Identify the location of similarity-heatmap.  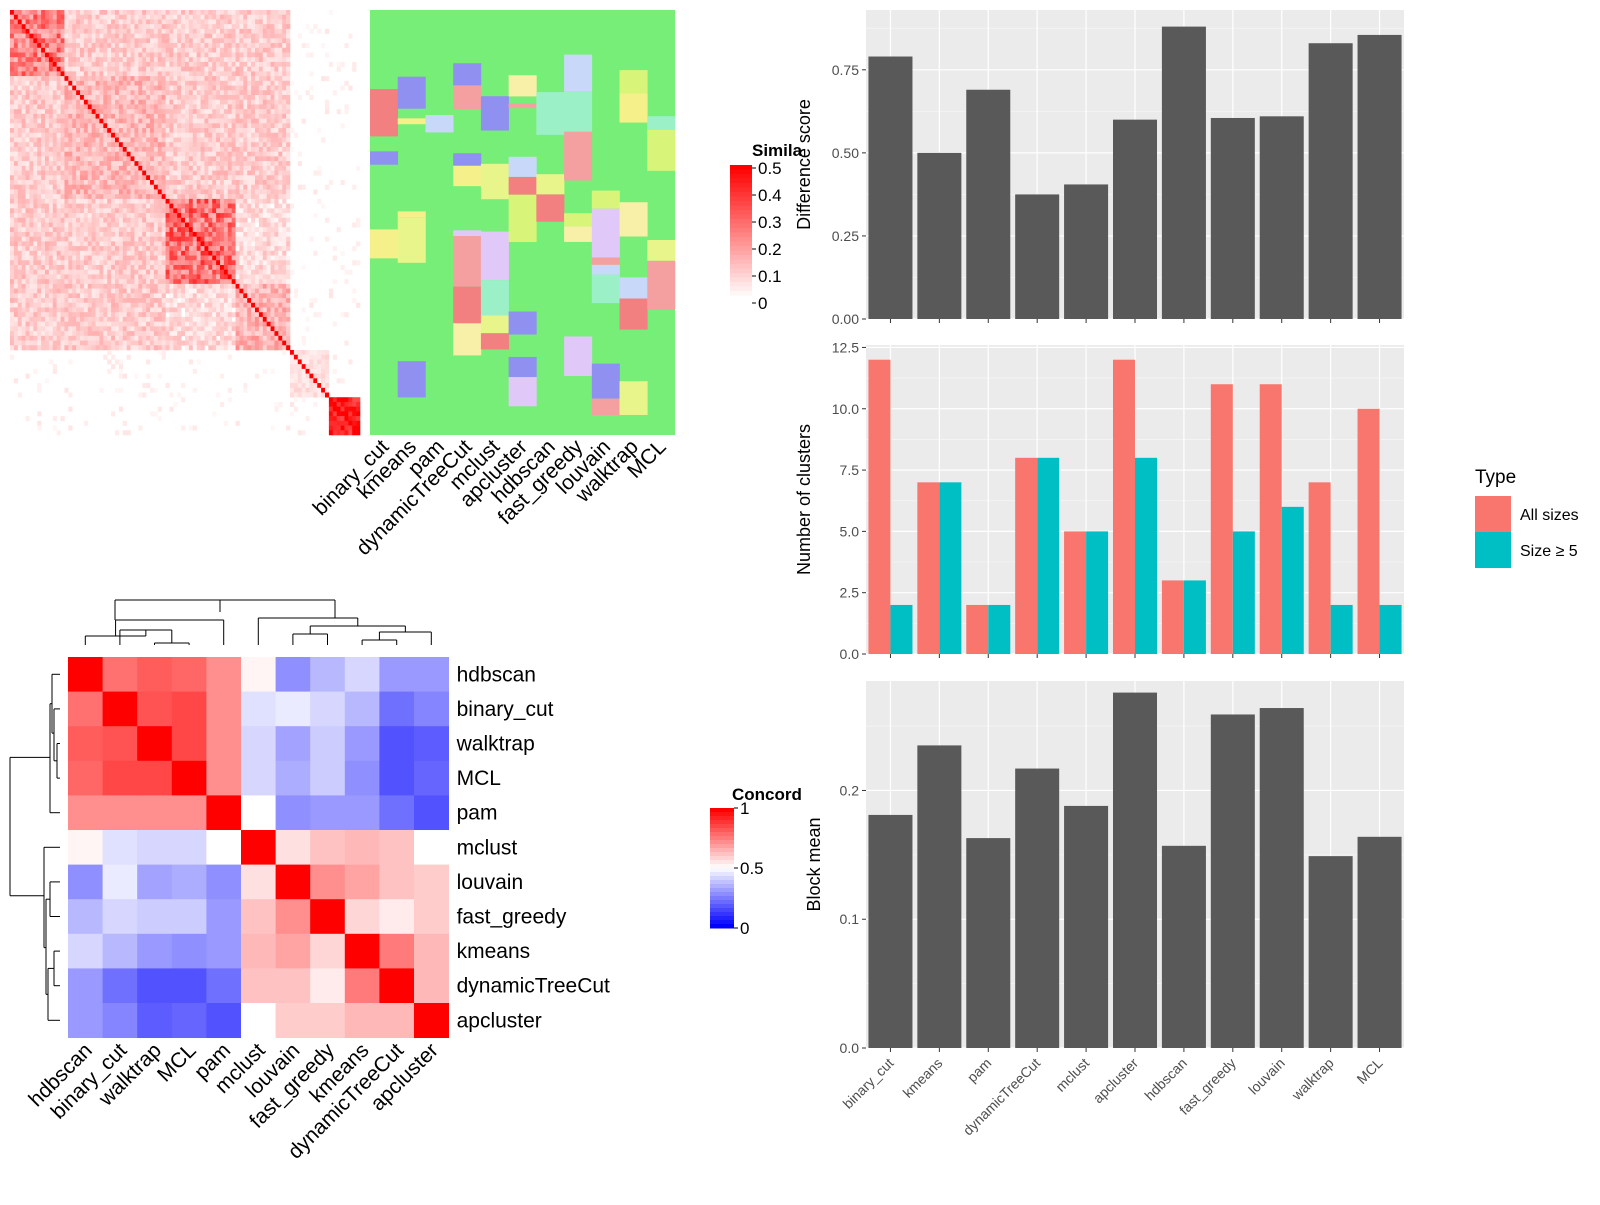
(185, 223).